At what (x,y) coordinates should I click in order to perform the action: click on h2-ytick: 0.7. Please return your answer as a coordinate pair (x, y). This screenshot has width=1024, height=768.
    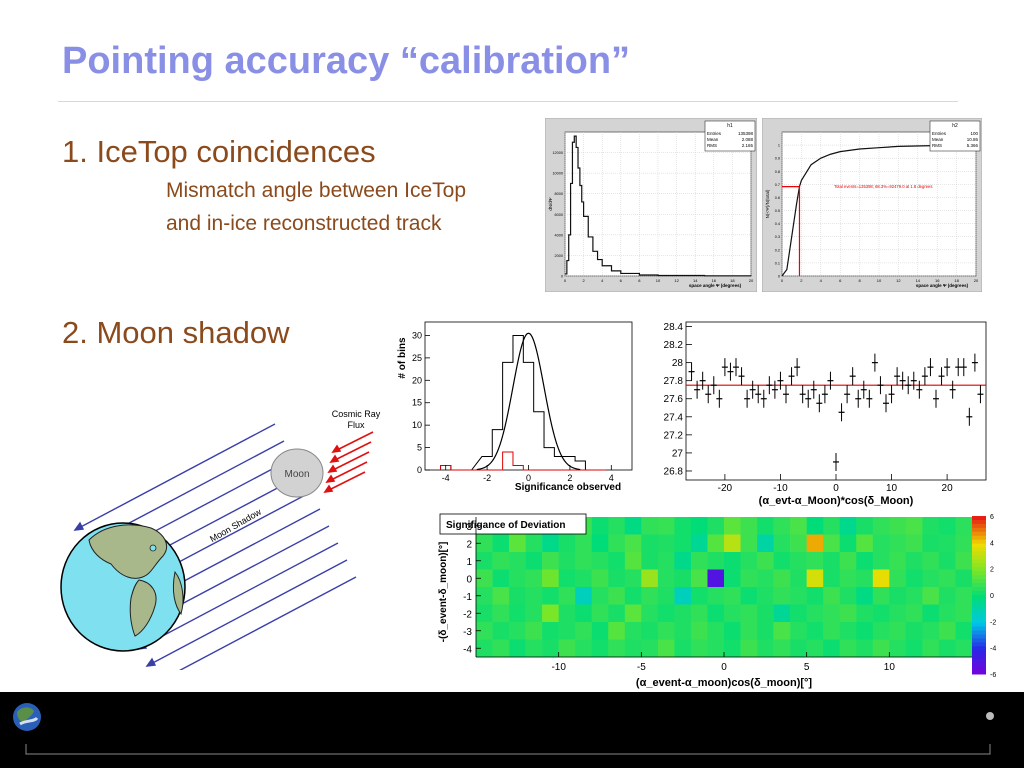
    Looking at the image, I should click on (777, 185).